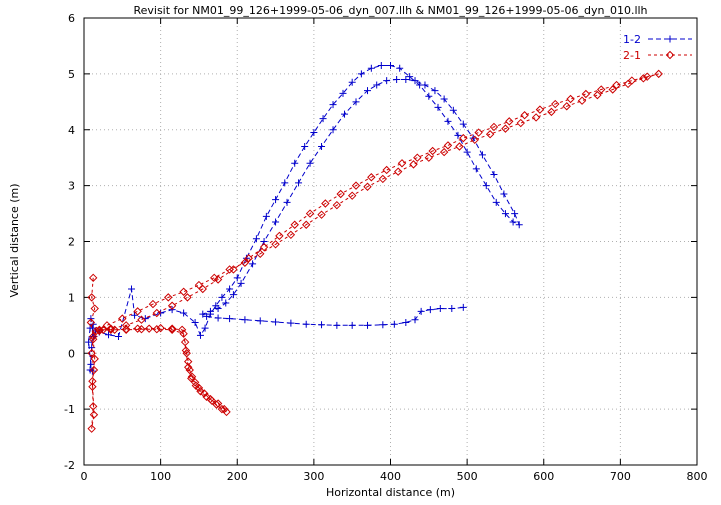  Describe the element at coordinates (237, 476) in the screenshot. I see `svg-text: 200` at that location.